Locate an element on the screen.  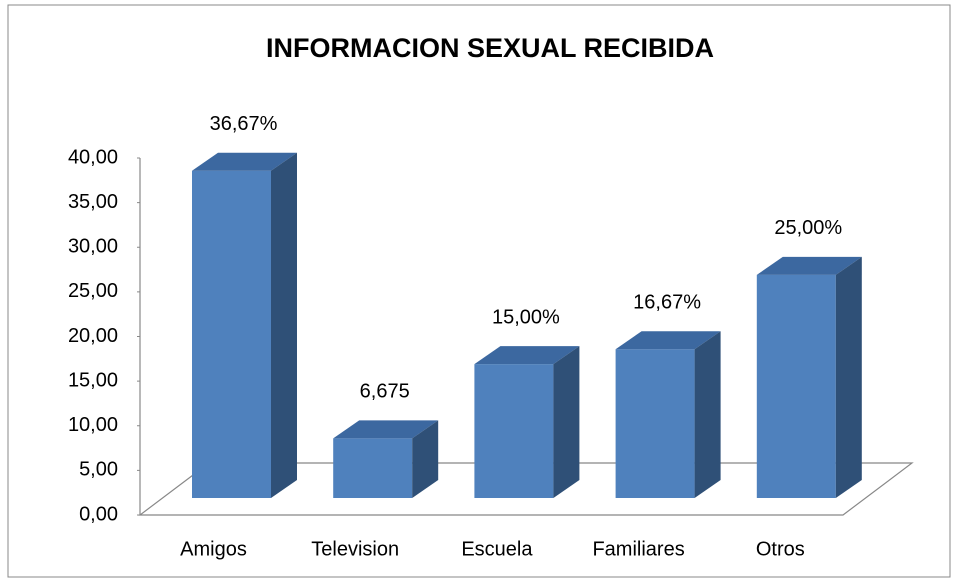
data-label: 15,00% is located at coordinates (526, 317).